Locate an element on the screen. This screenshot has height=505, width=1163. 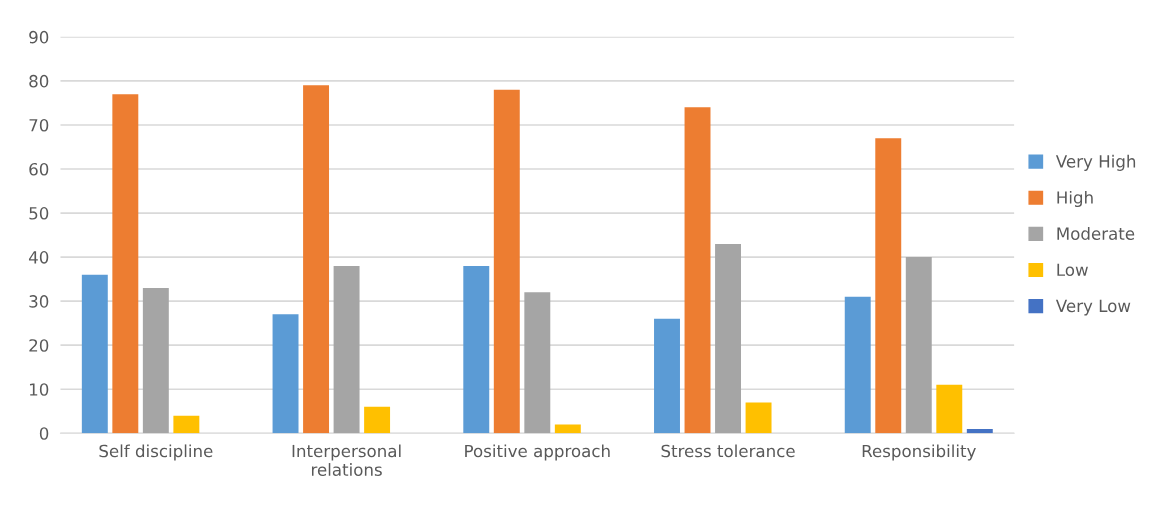
y-tick-label: 50 is located at coordinates (39, 213).